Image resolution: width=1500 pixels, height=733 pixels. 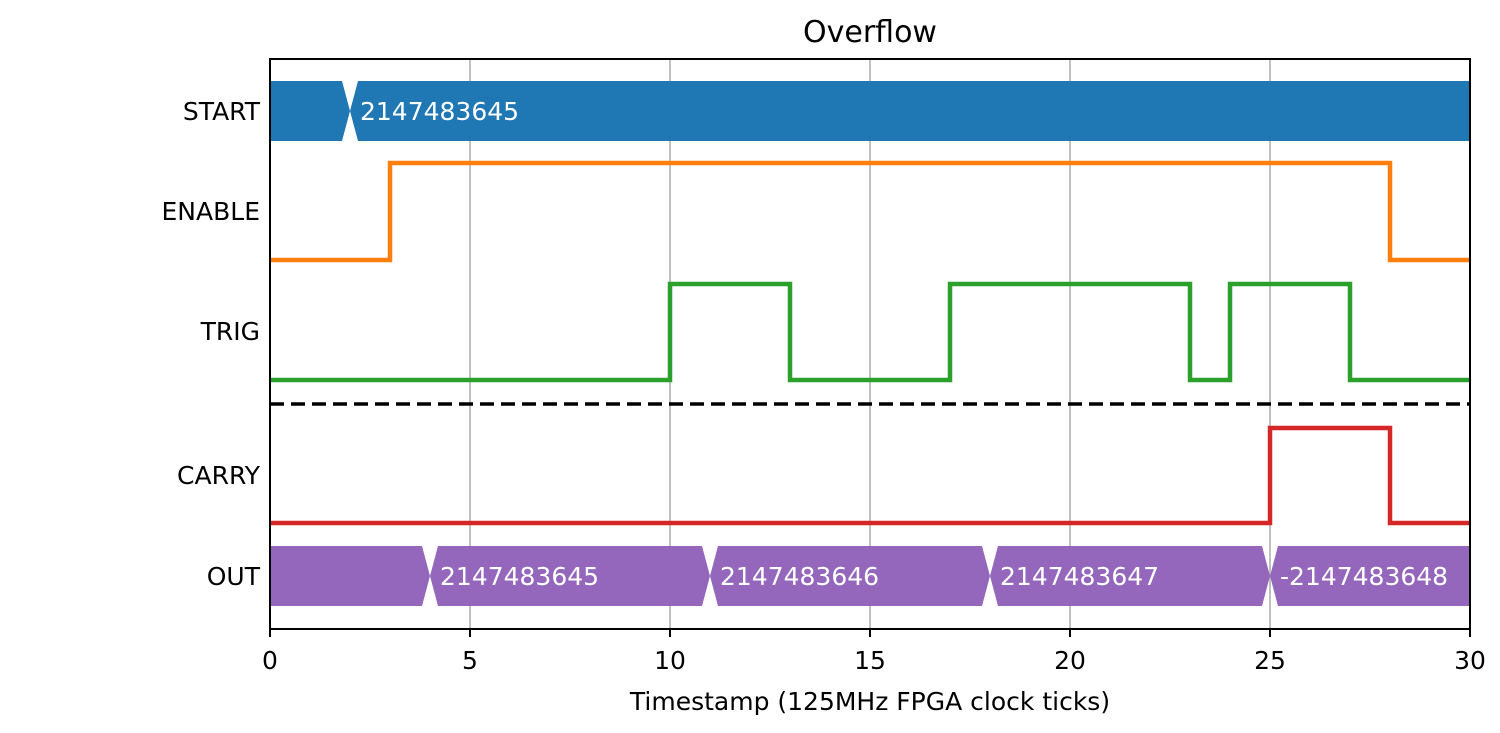 I want to click on signal-enable, so click(x=870, y=211).